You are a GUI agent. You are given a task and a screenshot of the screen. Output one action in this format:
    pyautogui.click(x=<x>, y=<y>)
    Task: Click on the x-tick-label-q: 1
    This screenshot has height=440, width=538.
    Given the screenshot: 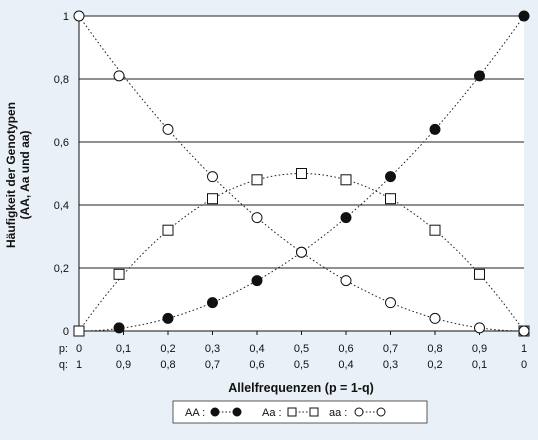 What is the action you would take?
    pyautogui.click(x=79, y=365)
    